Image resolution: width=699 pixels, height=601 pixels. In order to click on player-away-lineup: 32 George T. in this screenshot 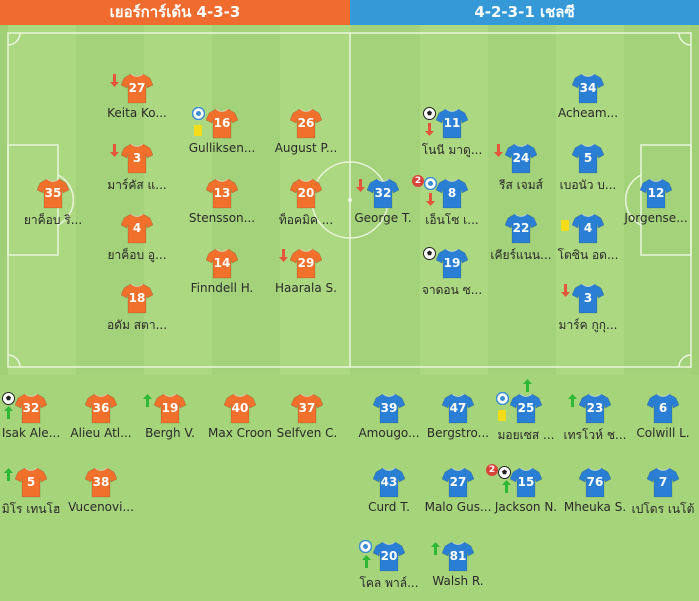, I will do `click(383, 204)`.